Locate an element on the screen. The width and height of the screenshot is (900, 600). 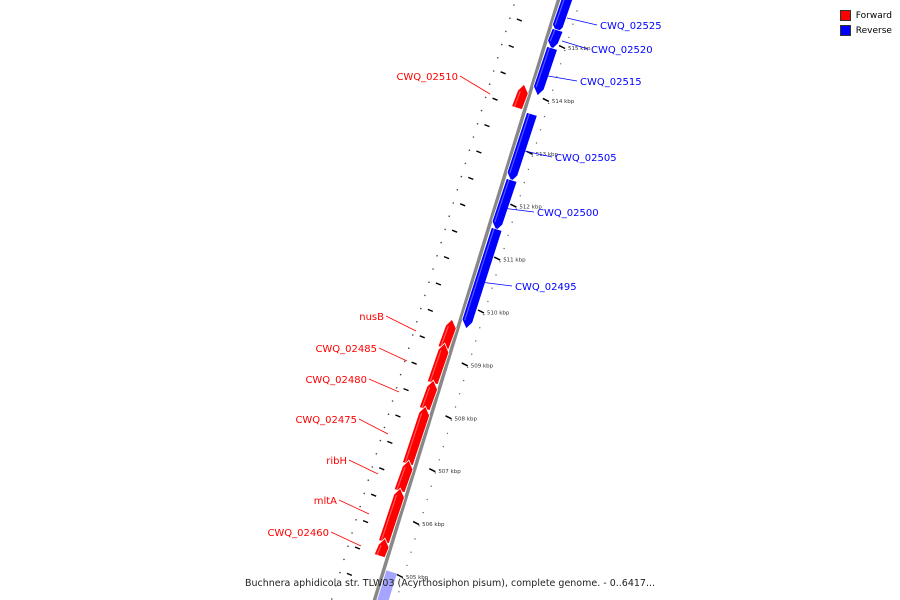
gene-label: CWQ_02500 is located at coordinates (568, 213).